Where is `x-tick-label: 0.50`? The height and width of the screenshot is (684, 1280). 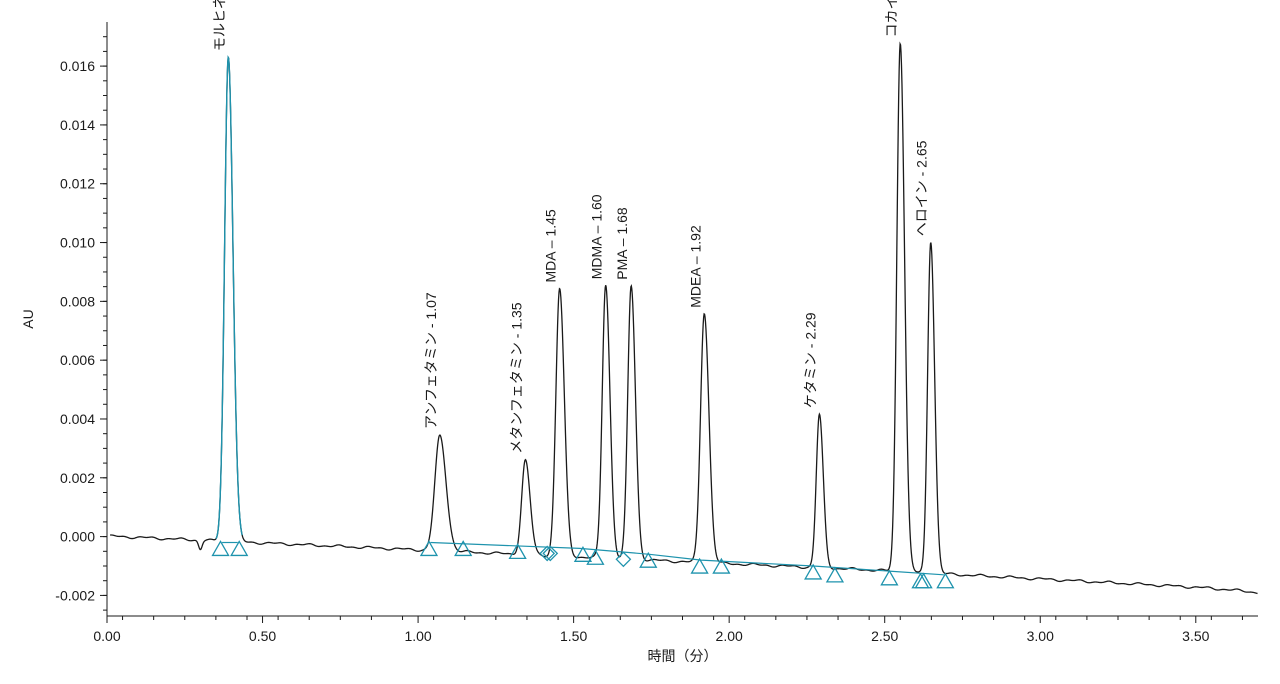 x-tick-label: 0.50 is located at coordinates (262, 636).